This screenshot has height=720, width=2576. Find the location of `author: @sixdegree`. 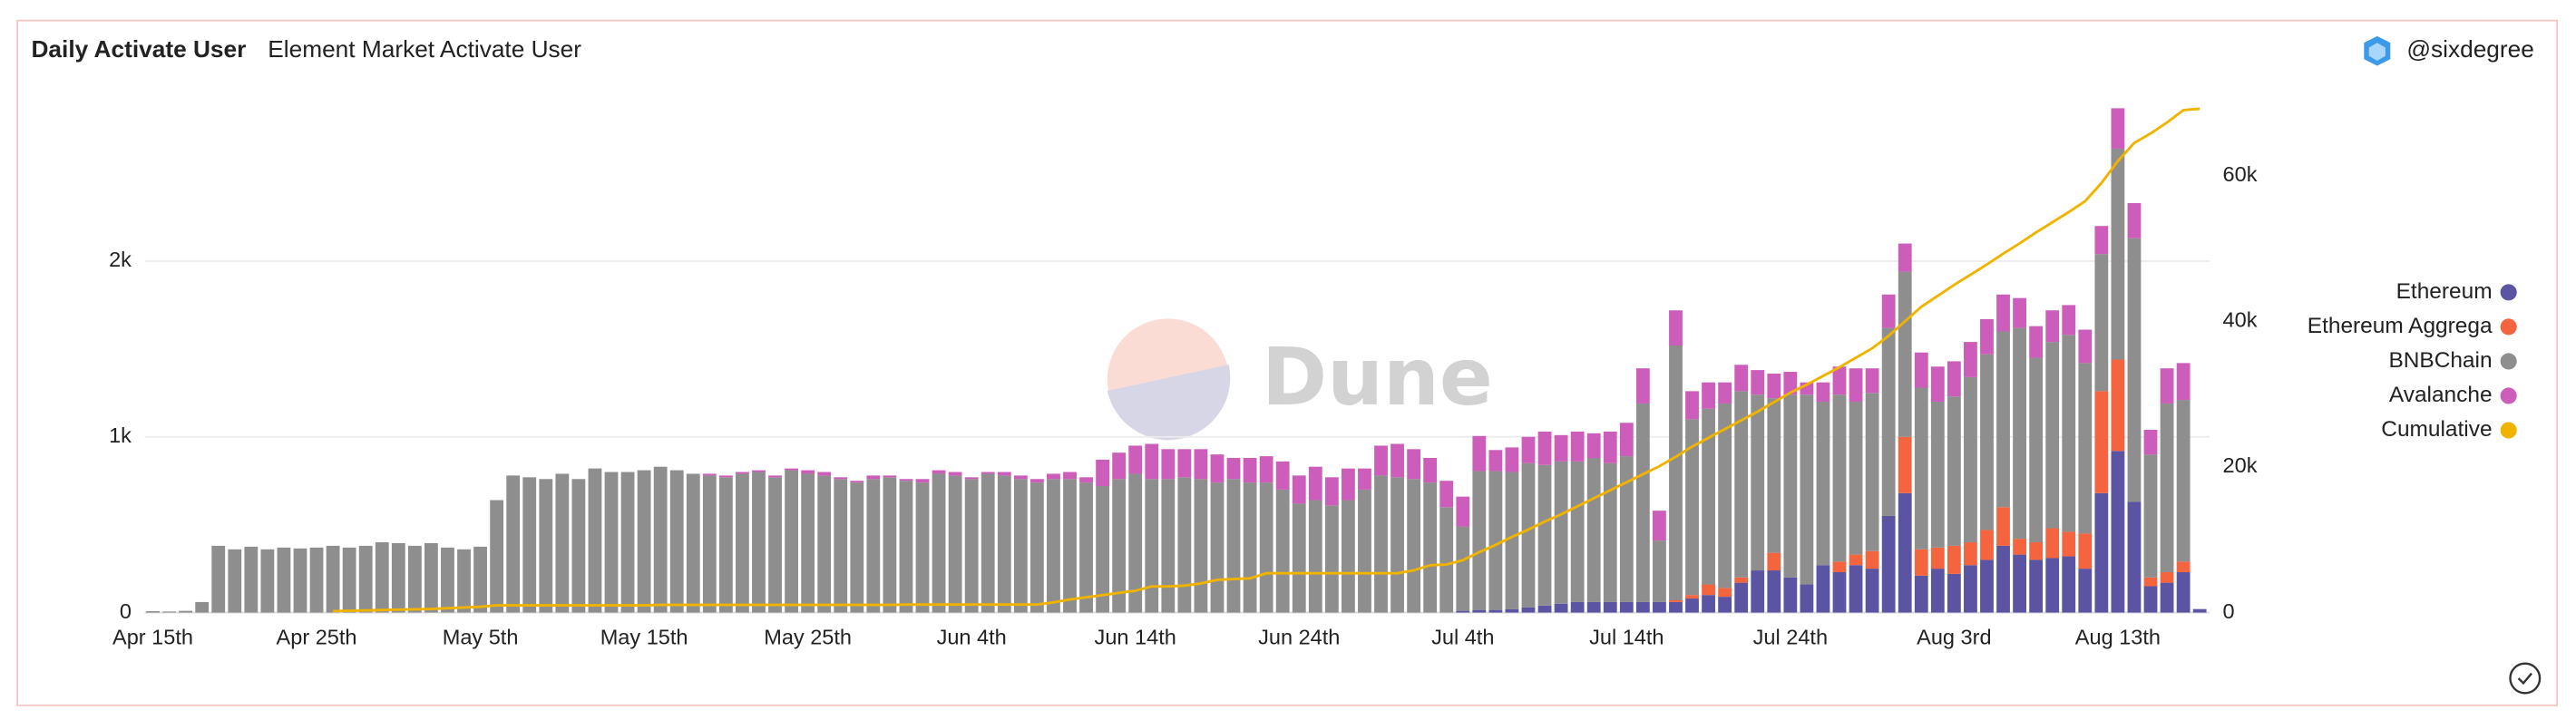

author: @sixdegree is located at coordinates (2469, 49).